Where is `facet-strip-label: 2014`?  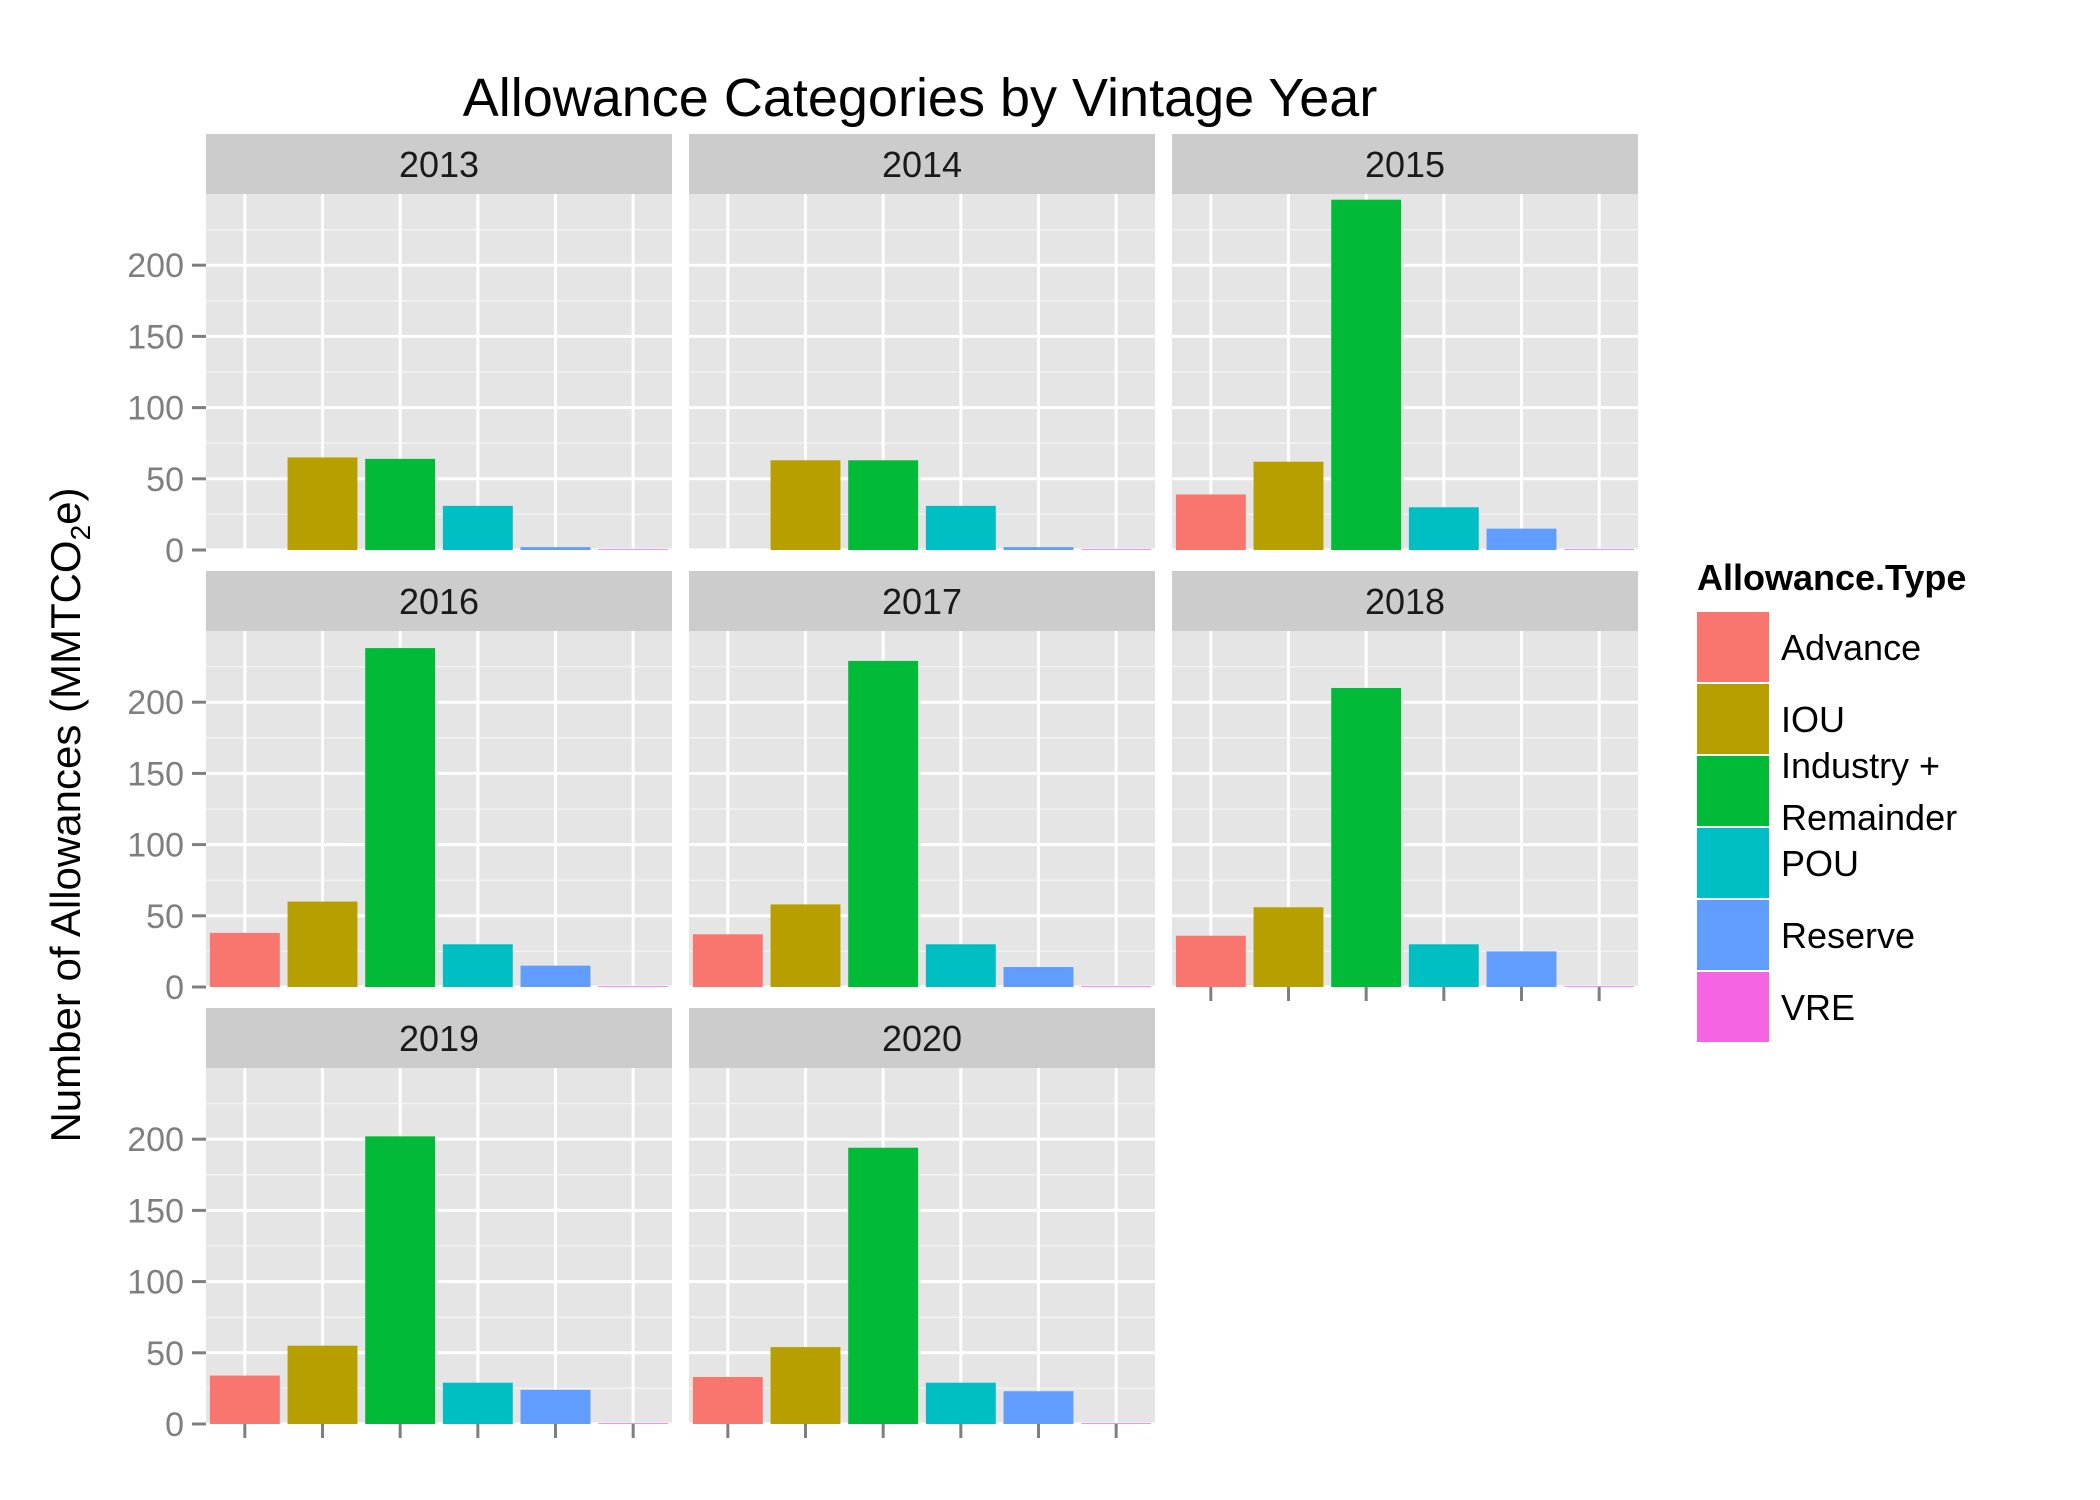 facet-strip-label: 2014 is located at coordinates (922, 164).